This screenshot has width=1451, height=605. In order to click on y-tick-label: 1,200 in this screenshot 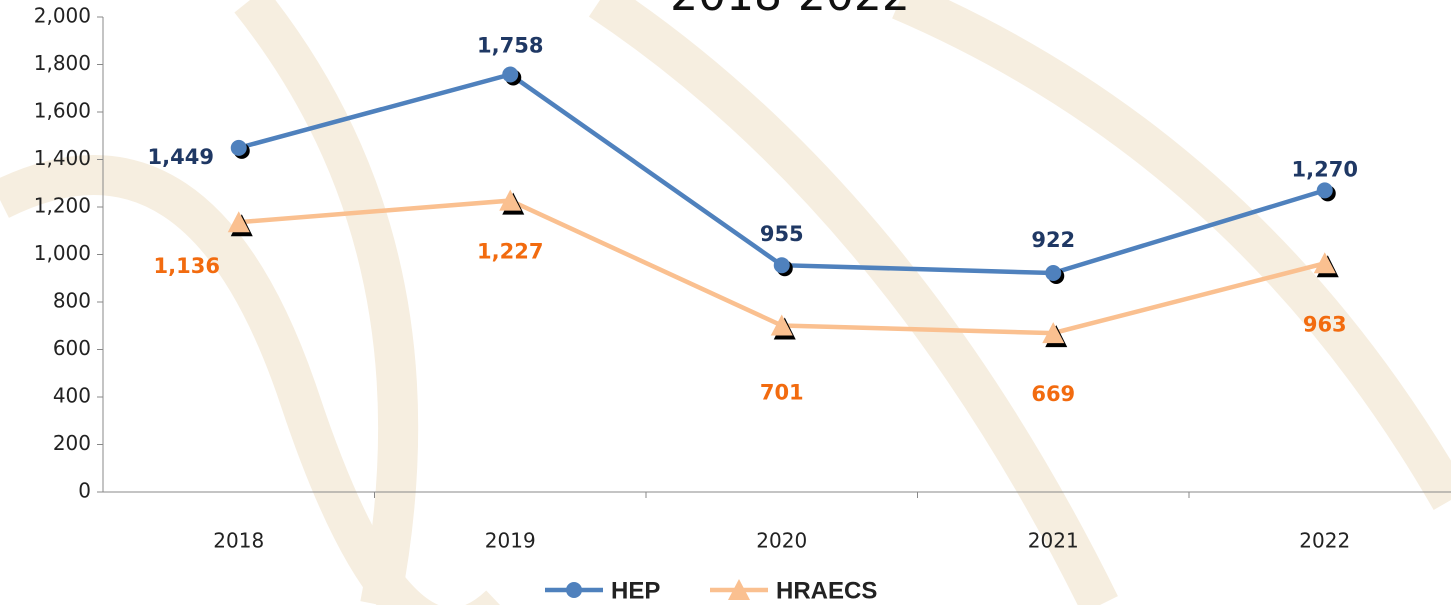, I will do `click(62, 206)`.